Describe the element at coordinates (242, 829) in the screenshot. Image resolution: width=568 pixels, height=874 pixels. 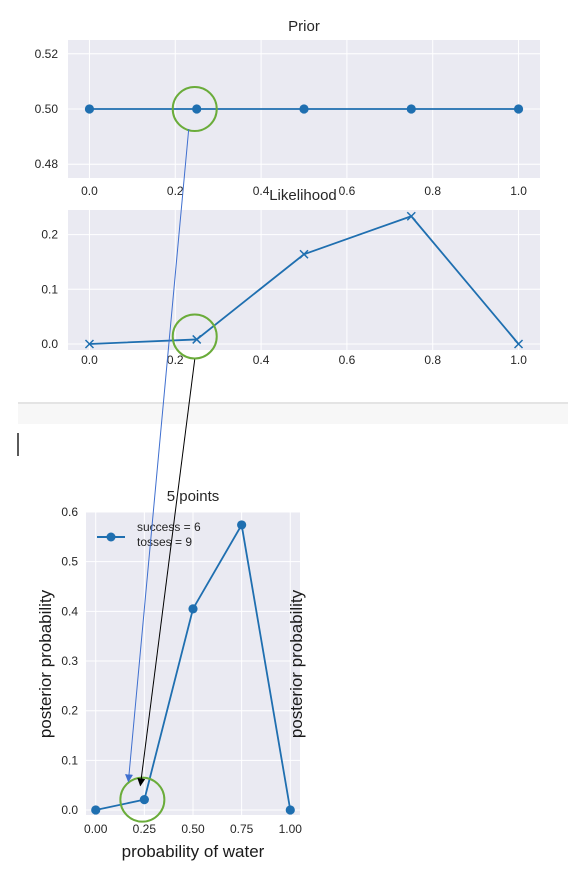
I see `posterior-x-tick-3: 0.75` at that location.